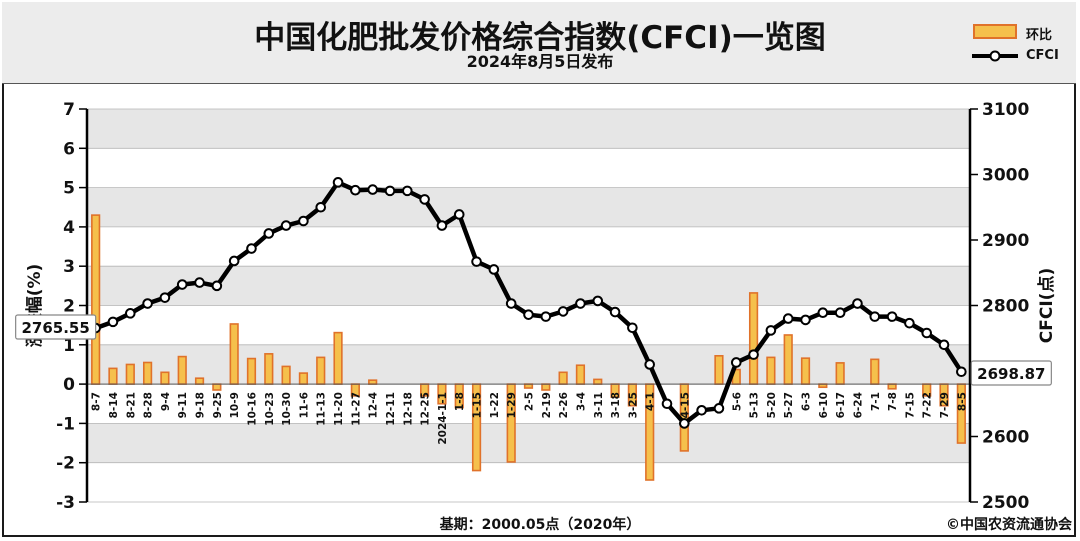 Image resolution: width=1080 pixels, height=541 pixels. I want to click on x-tick-label-12-18: 12-18, so click(408, 409).